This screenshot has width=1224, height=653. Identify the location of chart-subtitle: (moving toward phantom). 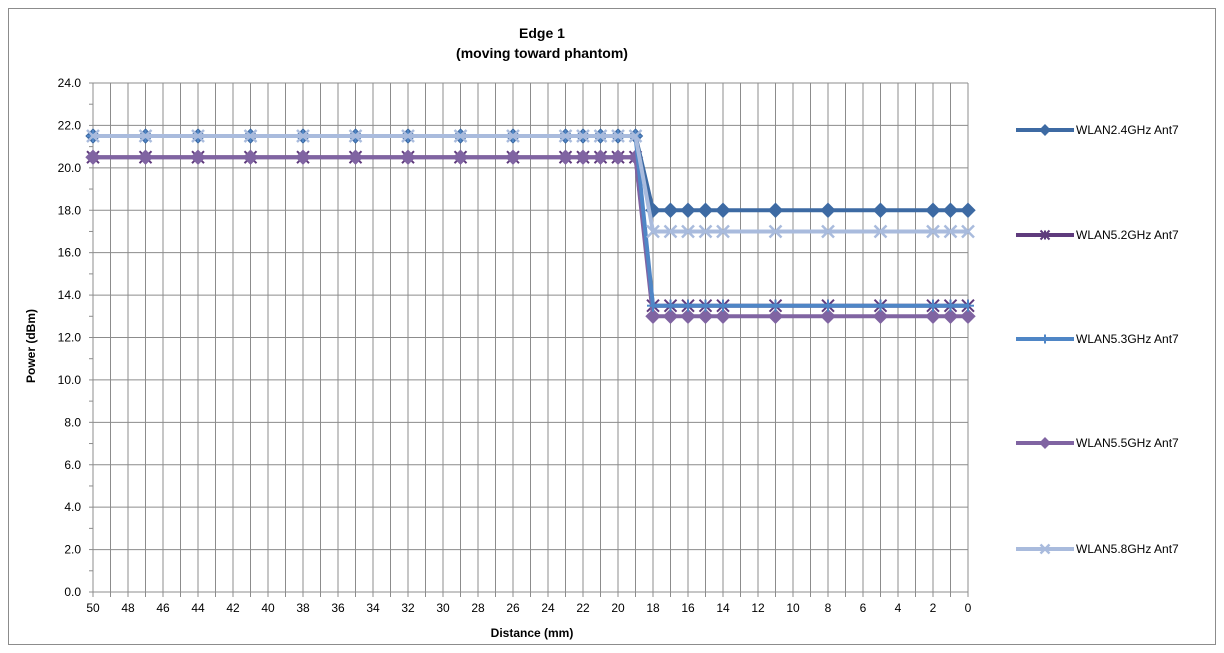
(542, 53).